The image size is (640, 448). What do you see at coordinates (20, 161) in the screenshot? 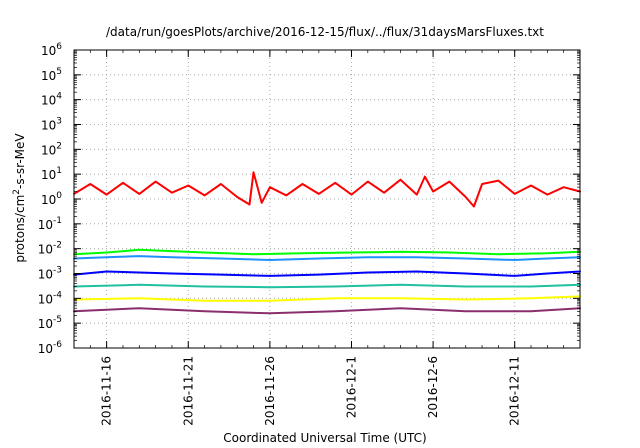
I see `y-axis-label-part: -s-sr-MeV` at bounding box center [20, 161].